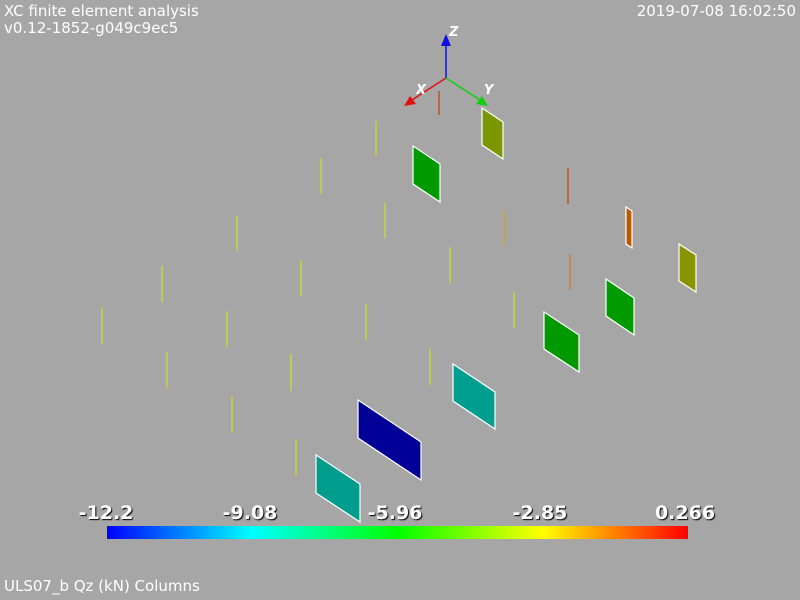 Image resolution: width=800 pixels, height=600 pixels. Describe the element at coordinates (540, 513) in the screenshot. I see `colorbar-tick-label: -2.85` at that location.